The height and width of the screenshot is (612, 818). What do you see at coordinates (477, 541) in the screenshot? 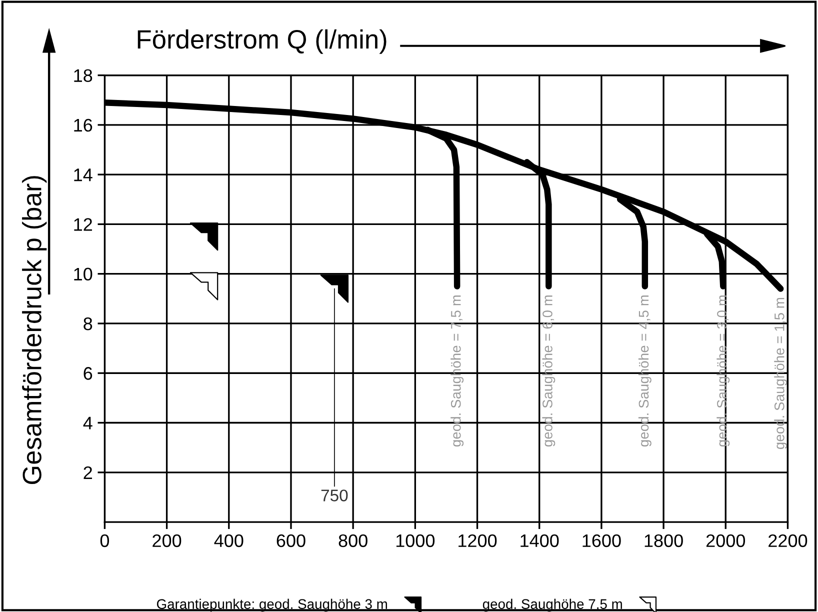
I see `x-tick-label: 1200` at bounding box center [477, 541].